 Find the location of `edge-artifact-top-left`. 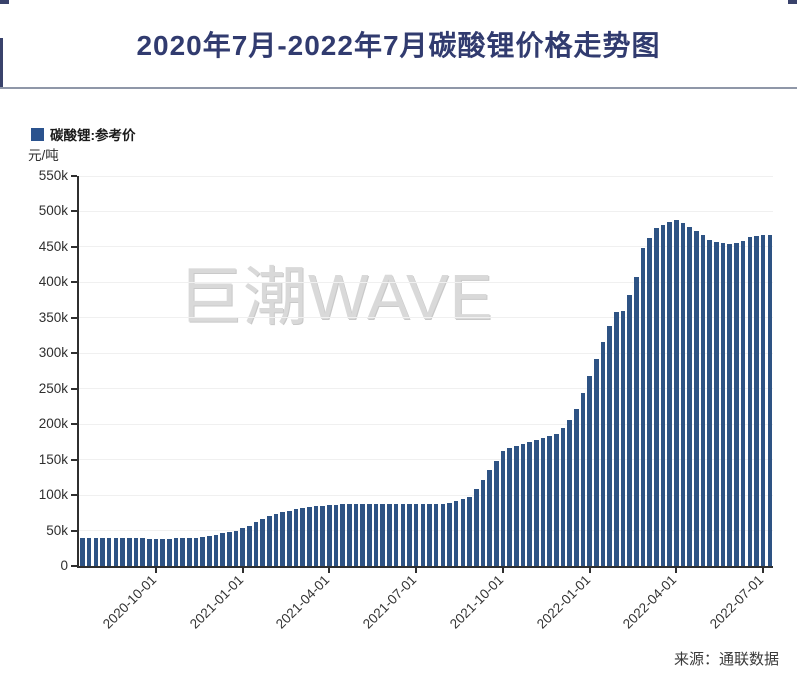

edge-artifact-top-left is located at coordinates (4, 2).